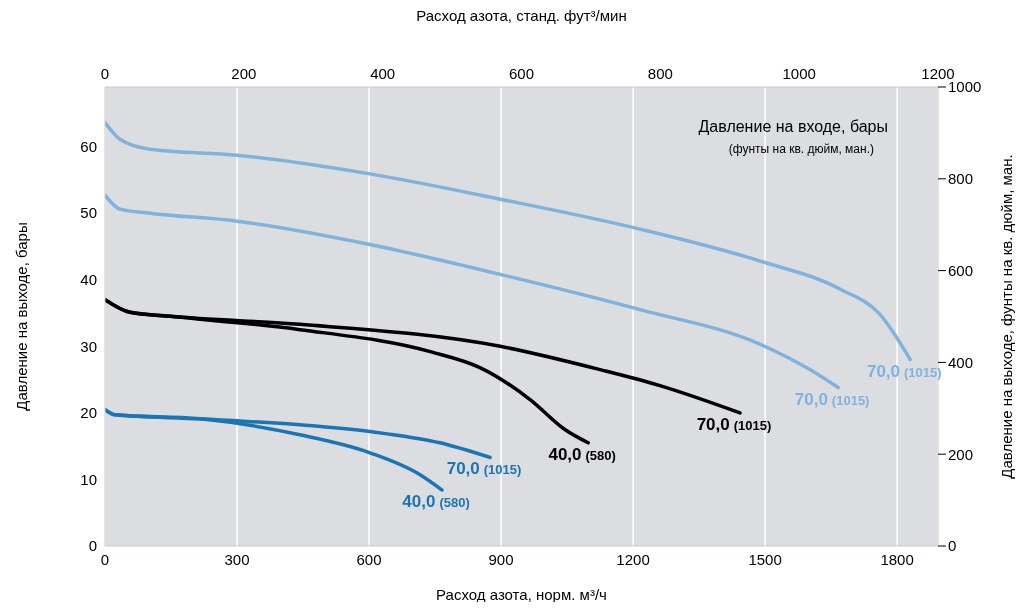  Describe the element at coordinates (369, 559) in the screenshot. I see `x-tick-label: 600` at that location.